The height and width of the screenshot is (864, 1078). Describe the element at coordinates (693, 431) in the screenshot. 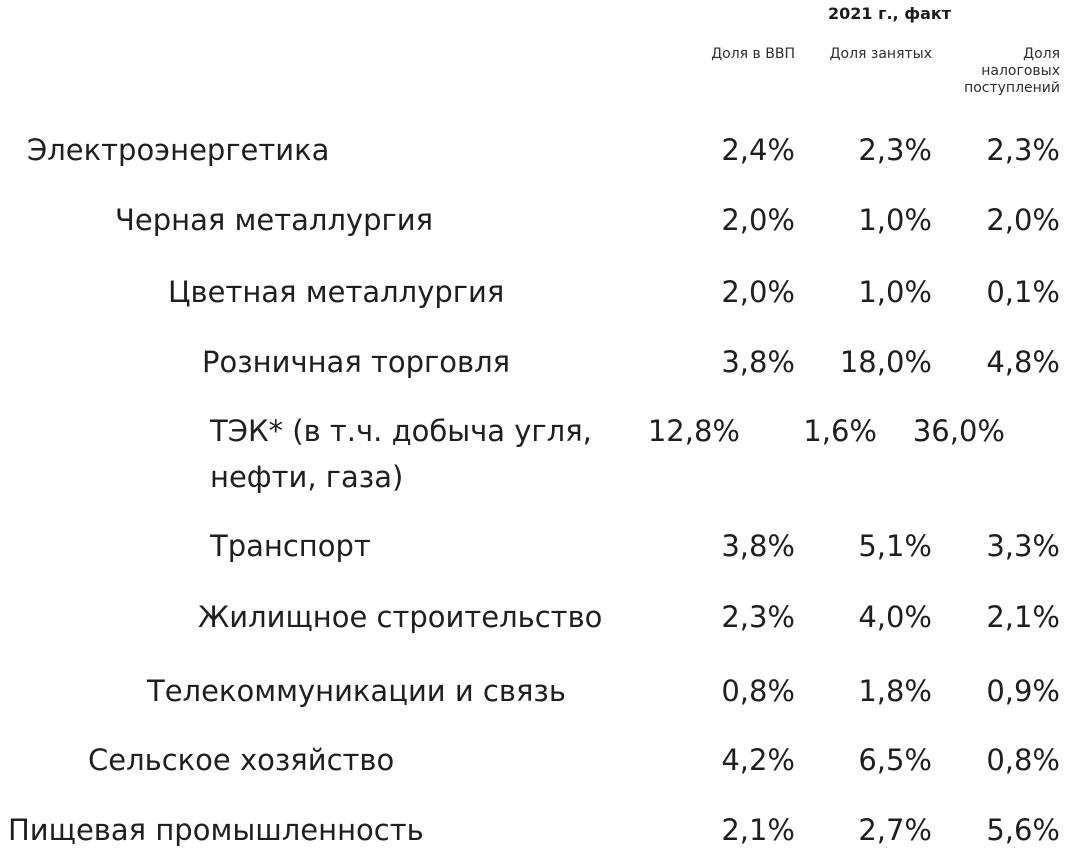

I see `value-gdp: 12,8%` at that location.